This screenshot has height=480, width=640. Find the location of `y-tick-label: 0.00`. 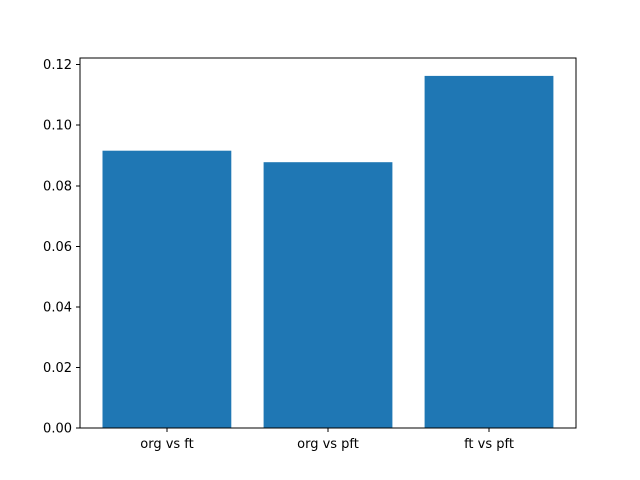

y-tick-label: 0.00 is located at coordinates (57, 429).